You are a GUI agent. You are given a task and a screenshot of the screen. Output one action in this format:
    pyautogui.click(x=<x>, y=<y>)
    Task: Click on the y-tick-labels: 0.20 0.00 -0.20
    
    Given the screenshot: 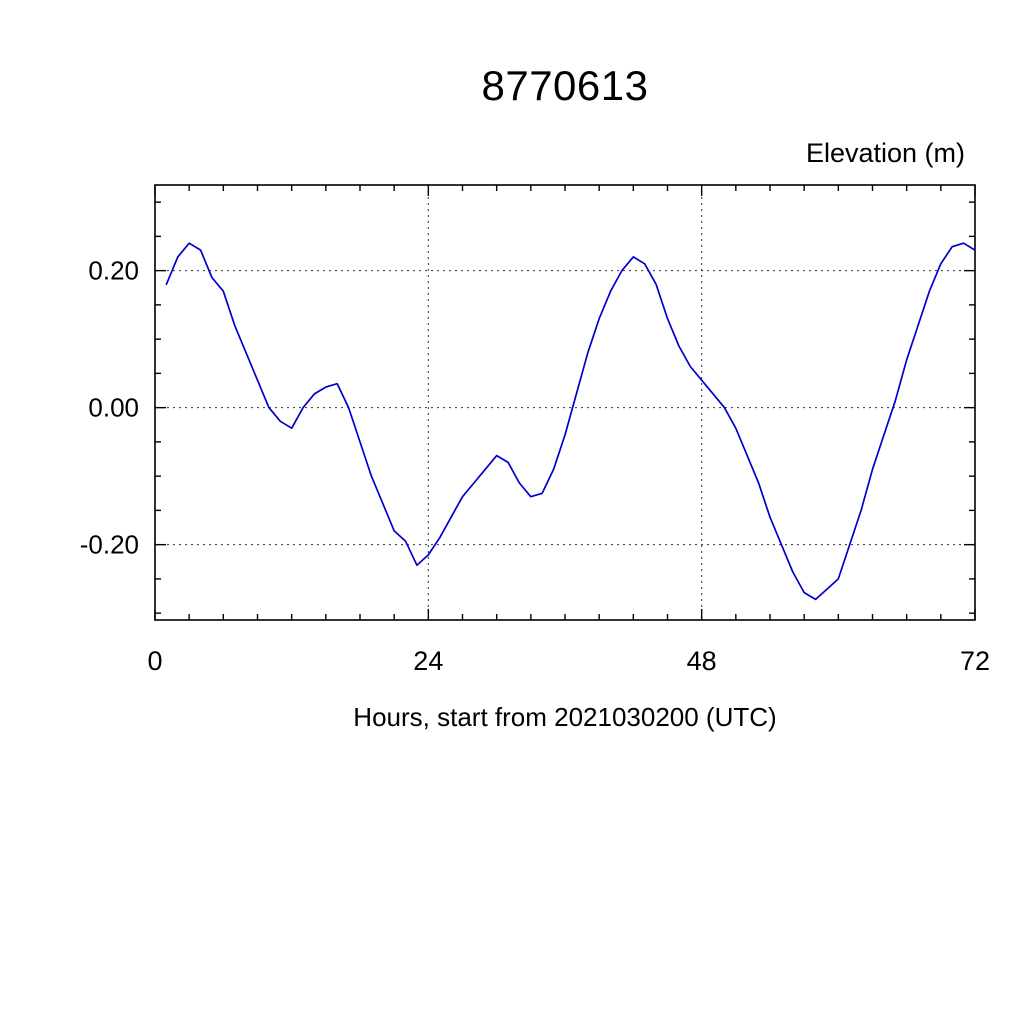 What is the action you would take?
    pyautogui.click(x=109, y=408)
    